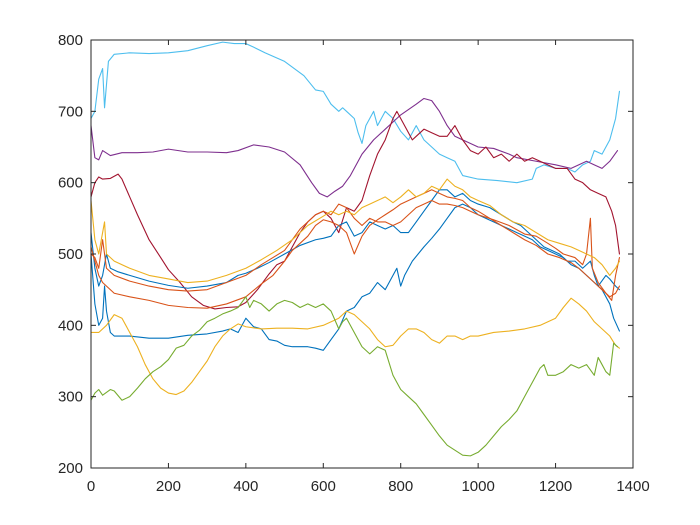  What do you see at coordinates (70, 40) in the screenshot?
I see `y-tick-label: 800` at bounding box center [70, 40].